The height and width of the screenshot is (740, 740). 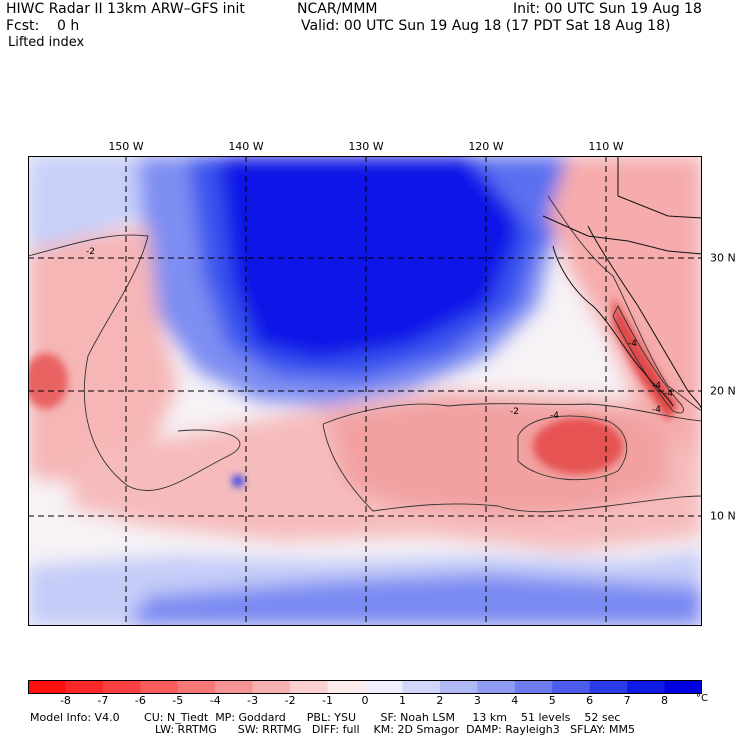 What do you see at coordinates (665, 700) in the screenshot?
I see `colorbar-tick-label: 8` at bounding box center [665, 700].